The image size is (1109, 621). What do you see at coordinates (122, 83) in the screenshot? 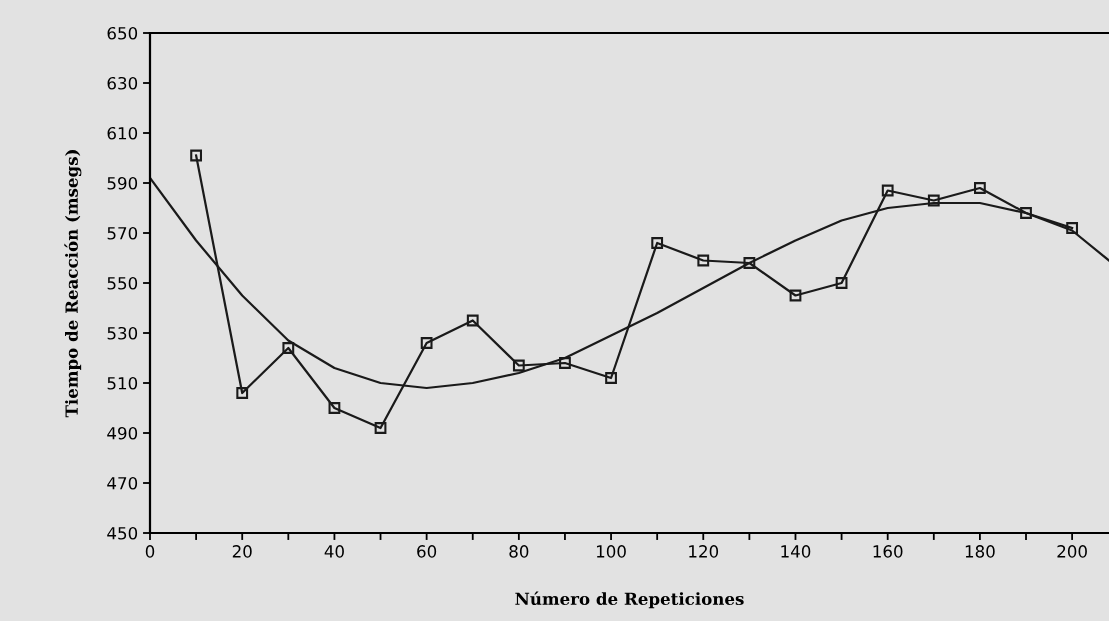
I see `y-tick-label: 630` at bounding box center [122, 83].